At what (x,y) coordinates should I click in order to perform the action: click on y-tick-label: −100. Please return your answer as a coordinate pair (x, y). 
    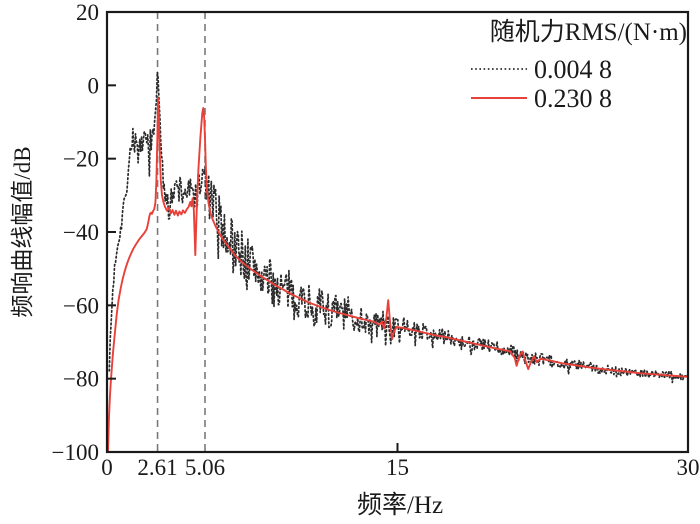
    Looking at the image, I should click on (75, 452).